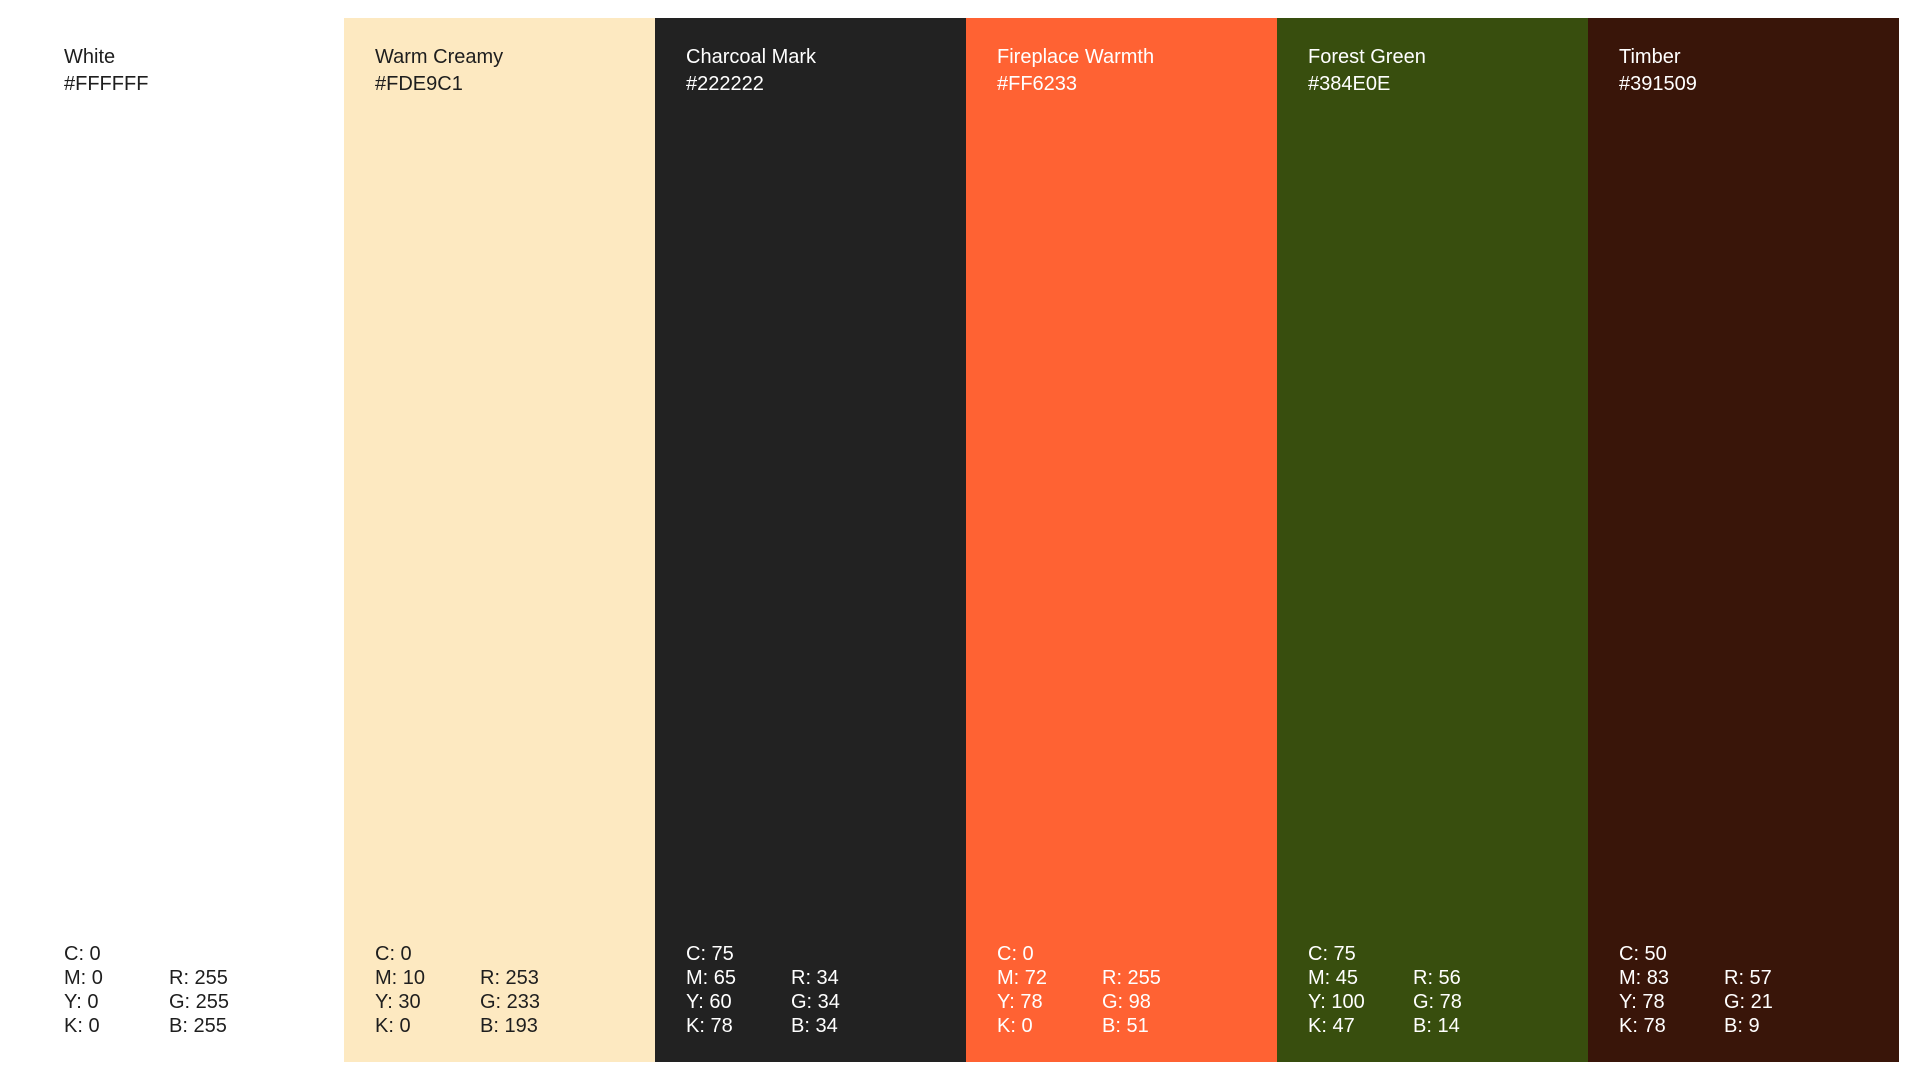  Describe the element at coordinates (457, 990) in the screenshot. I see `swatch-values: C: 0 M: 10 R: 253 Y: 30 G: 233 K: 0 B: 193` at that location.